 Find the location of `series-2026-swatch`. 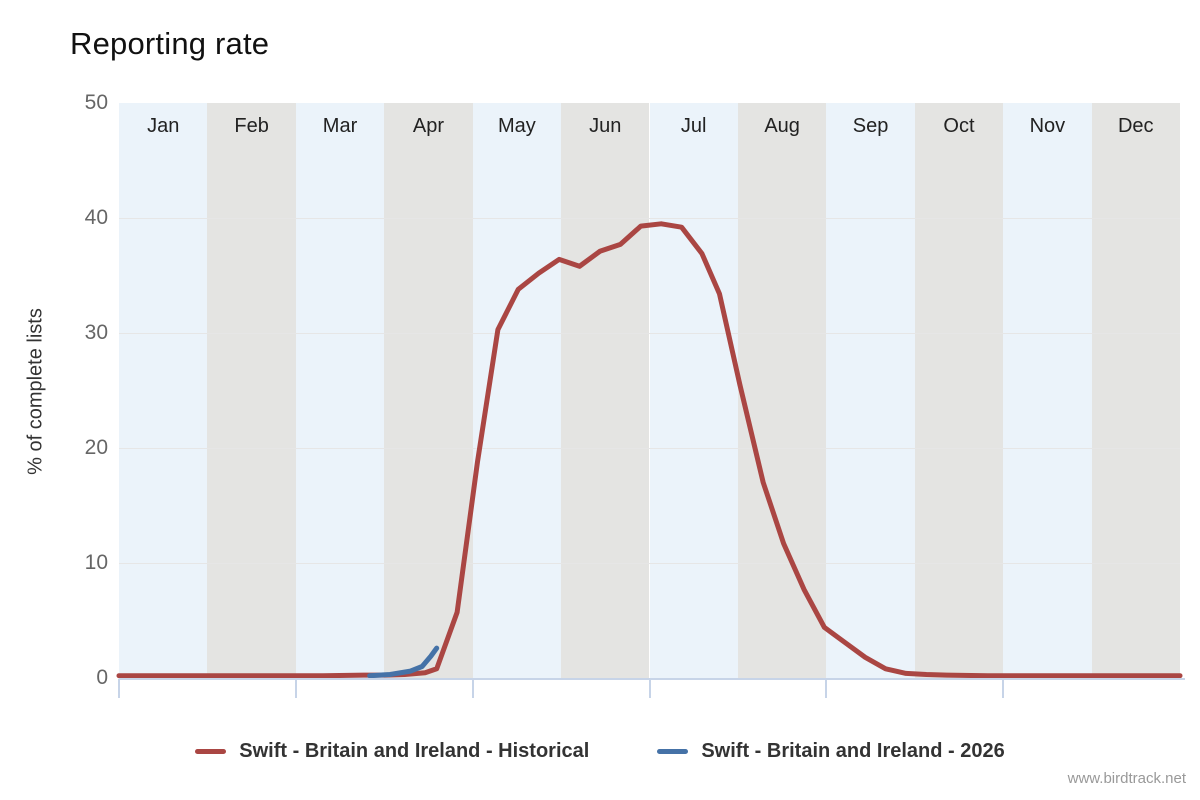

series-2026-swatch is located at coordinates (673, 751).